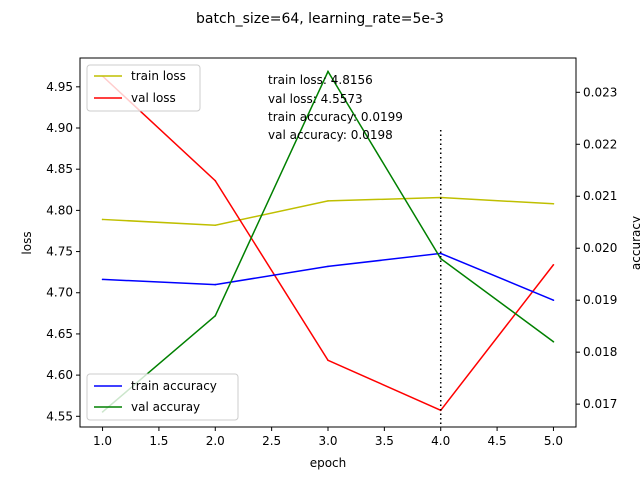 This screenshot has width=640, height=480. Describe the element at coordinates (600, 144) in the screenshot. I see `y-right-tick-label: 0.022` at that location.